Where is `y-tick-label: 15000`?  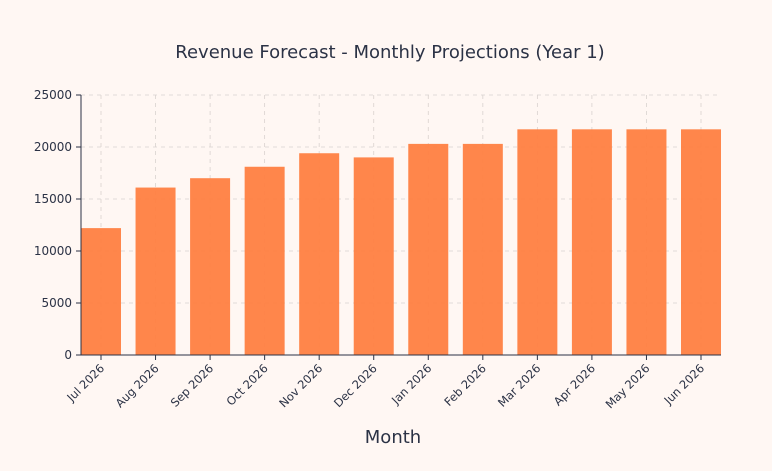 y-tick-label: 15000 is located at coordinates (53, 199).